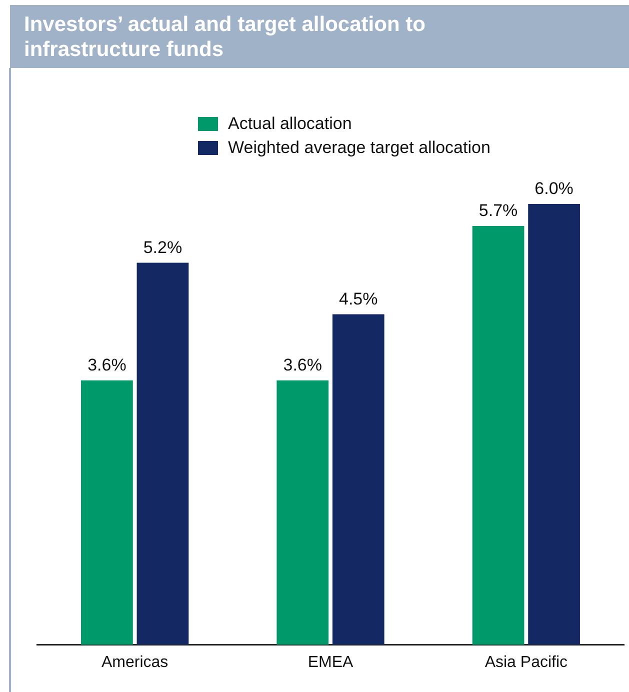 This screenshot has width=629, height=692. Describe the element at coordinates (498, 210) in the screenshot. I see `data-label: 5.7%` at that location.